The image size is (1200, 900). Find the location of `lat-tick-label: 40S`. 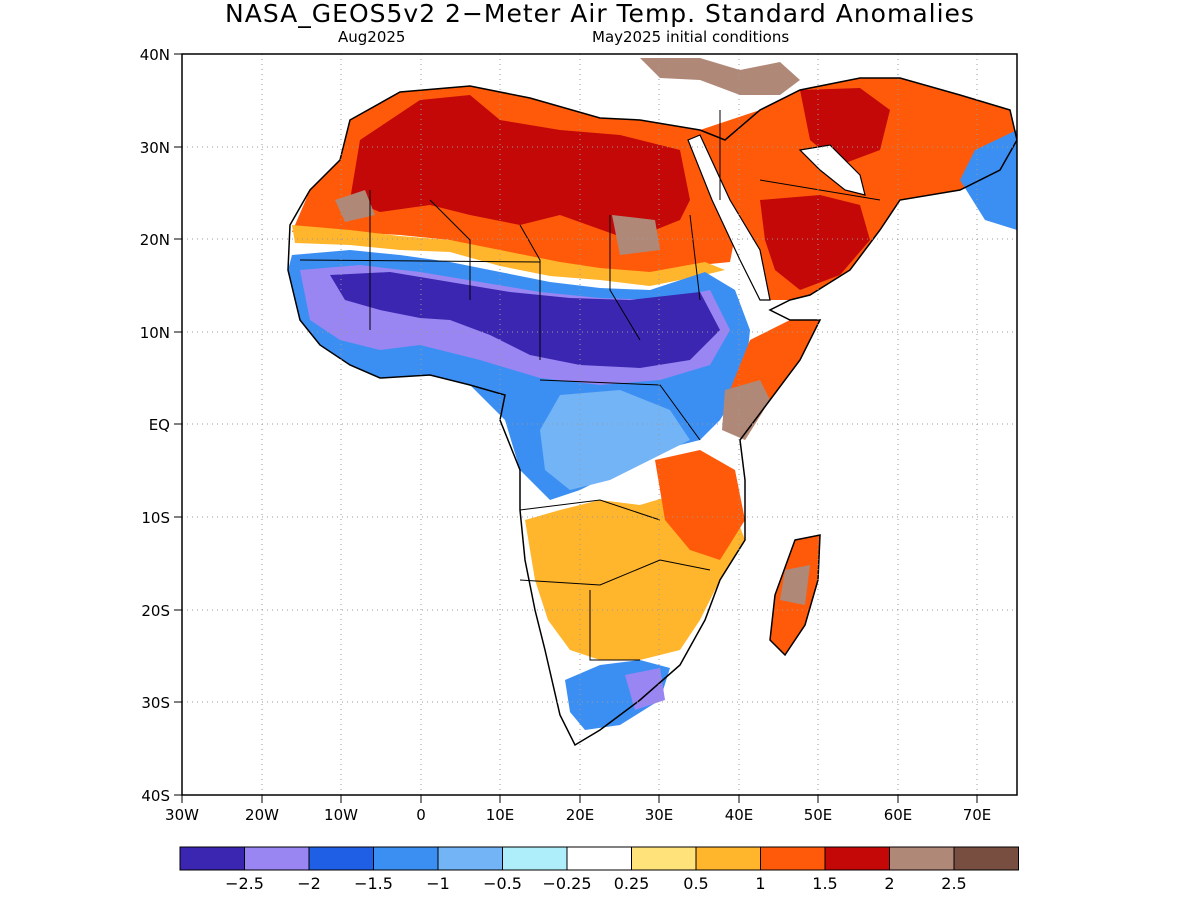

lat-tick-label: 40S is located at coordinates (155, 796).